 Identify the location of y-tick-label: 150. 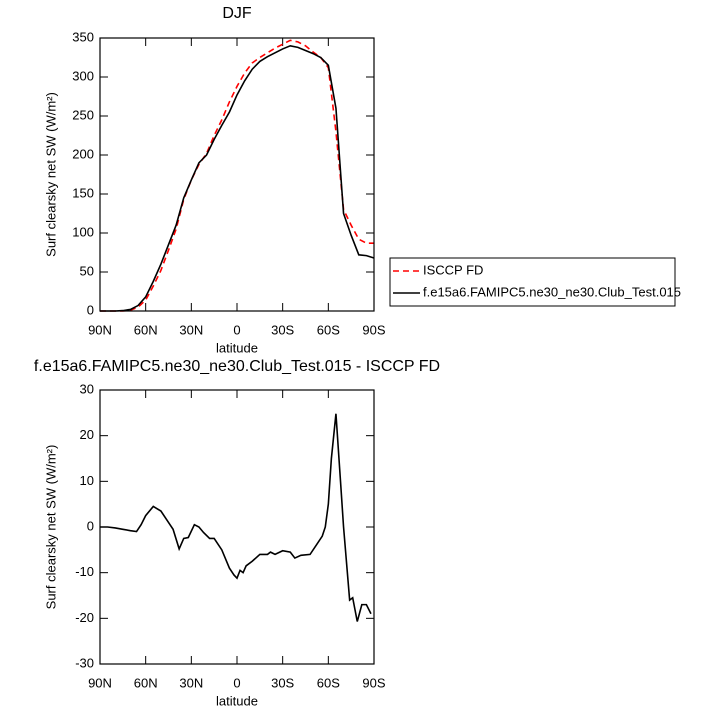
(83, 192).